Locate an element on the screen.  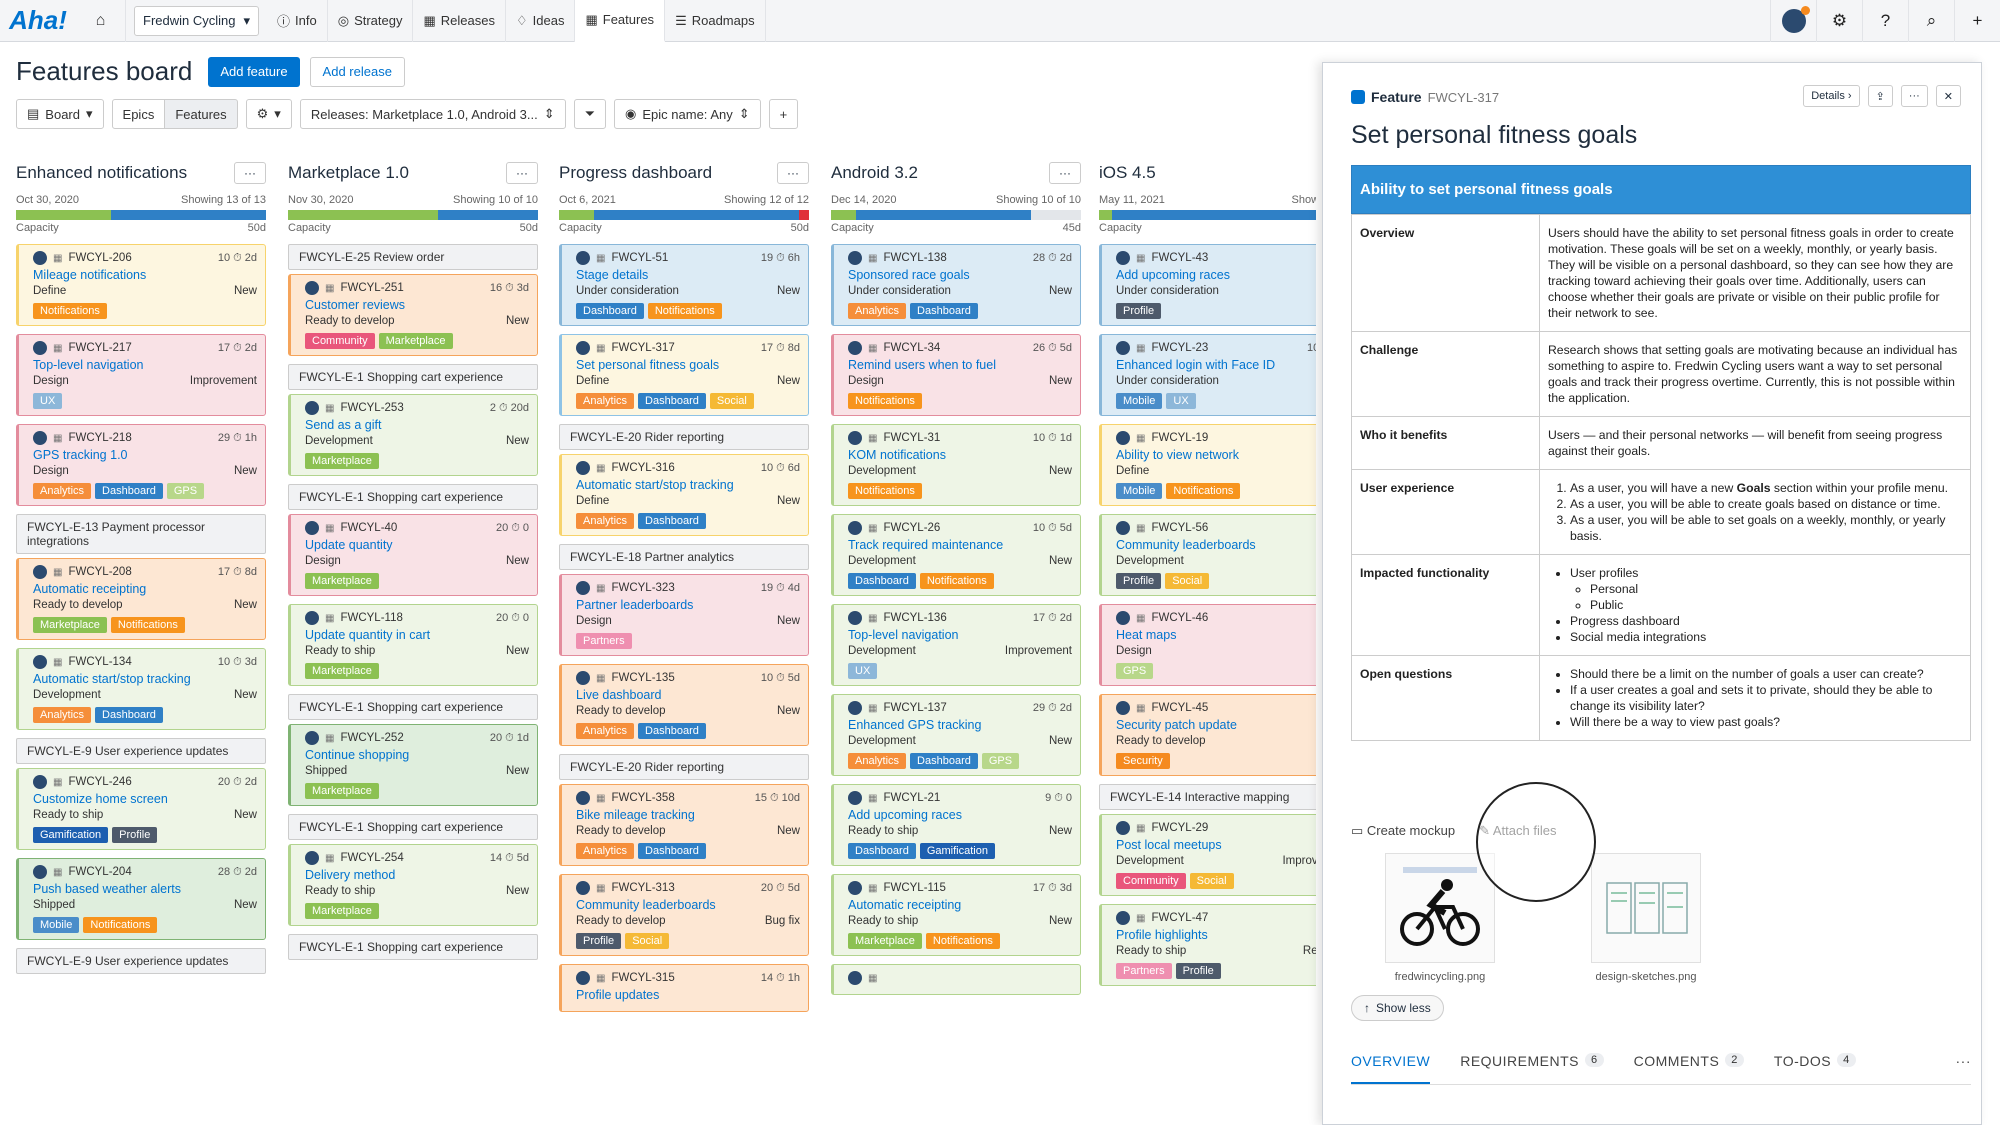
nav-info: ⓘ Info is located at coordinates (297, 21).